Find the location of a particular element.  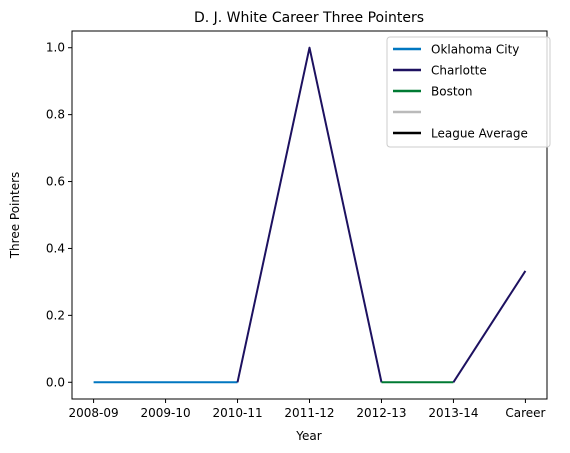

y-axis-label: Three Pointers is located at coordinates (15, 216).